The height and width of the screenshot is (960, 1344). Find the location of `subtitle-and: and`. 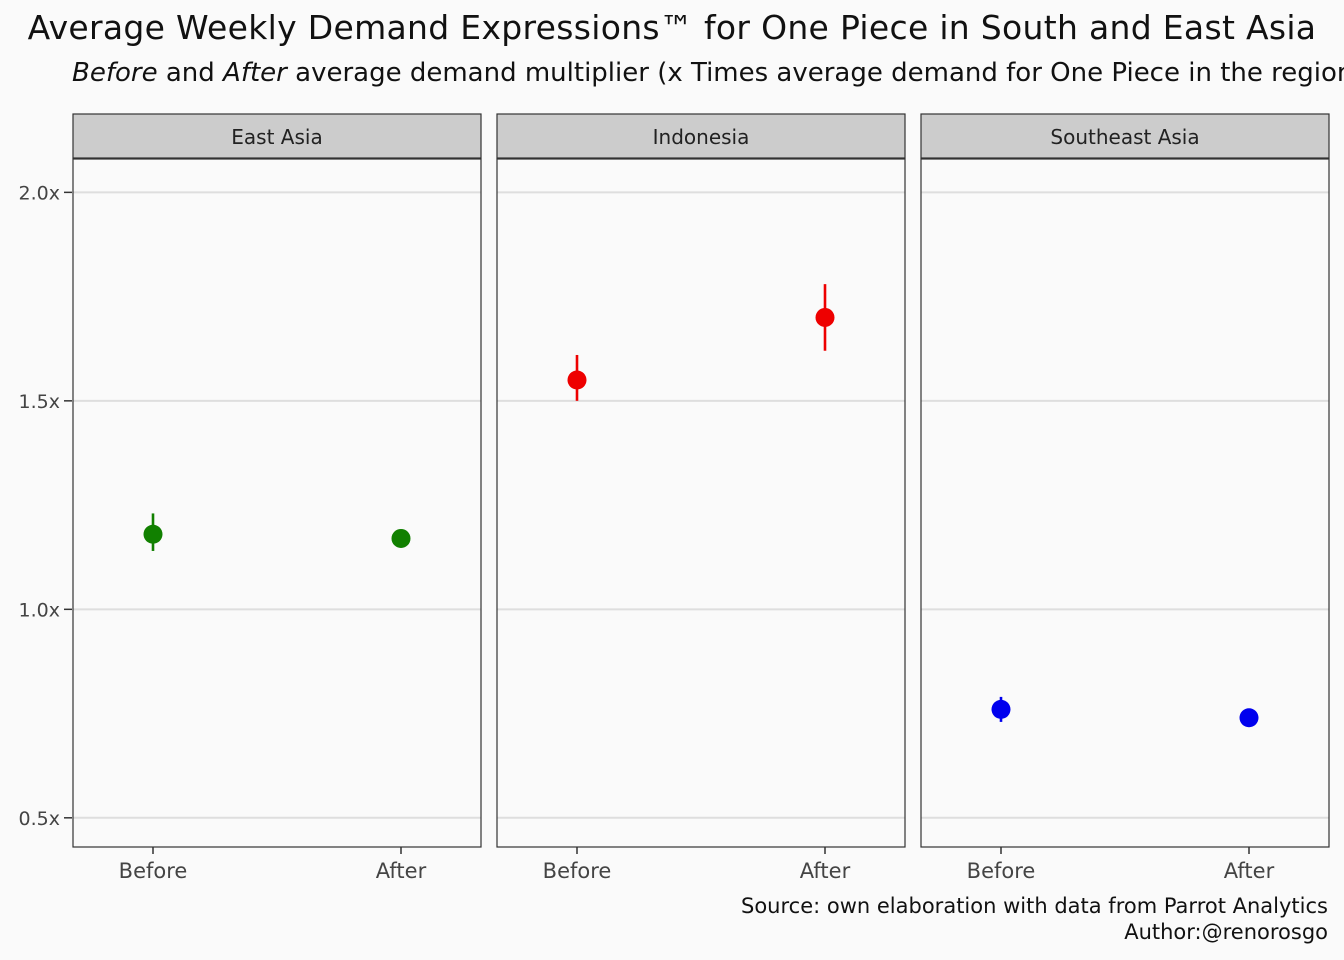

subtitle-and: and is located at coordinates (190, 73).